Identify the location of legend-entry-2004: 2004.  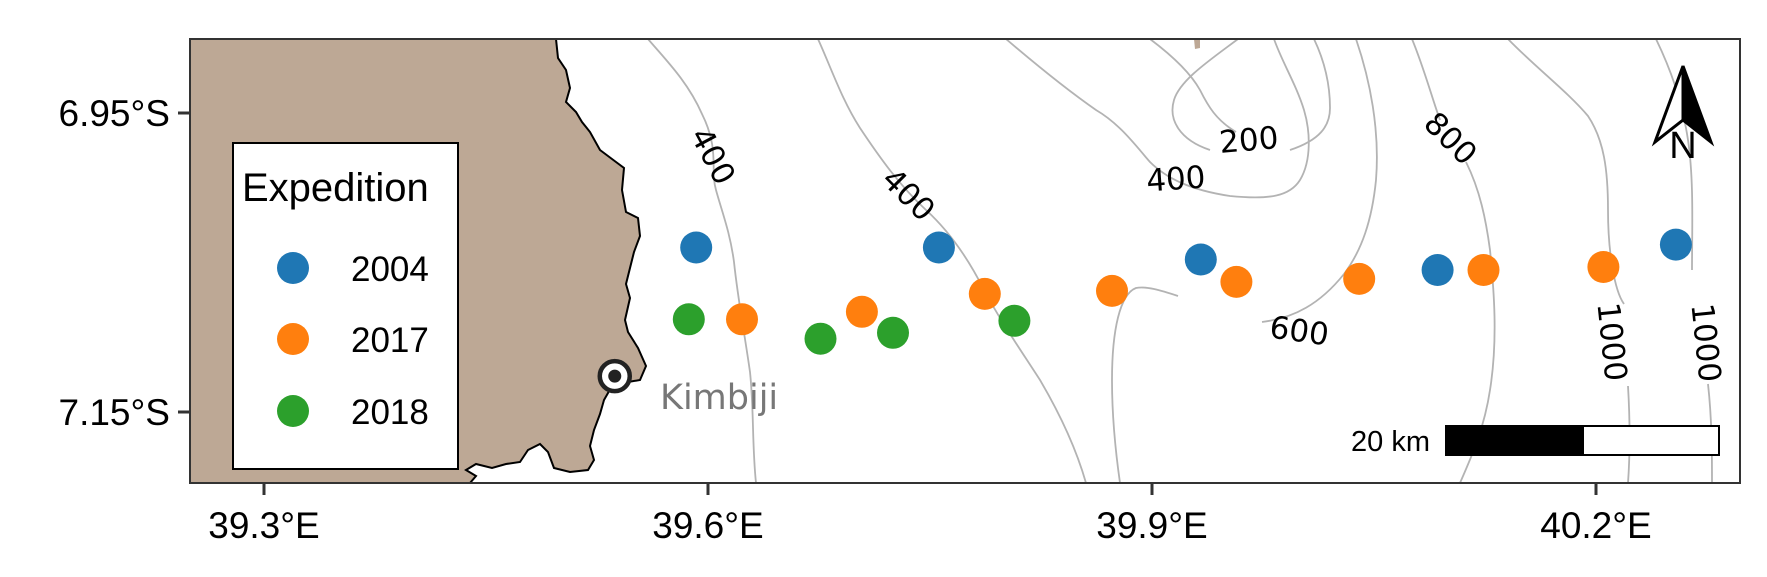
(353, 269).